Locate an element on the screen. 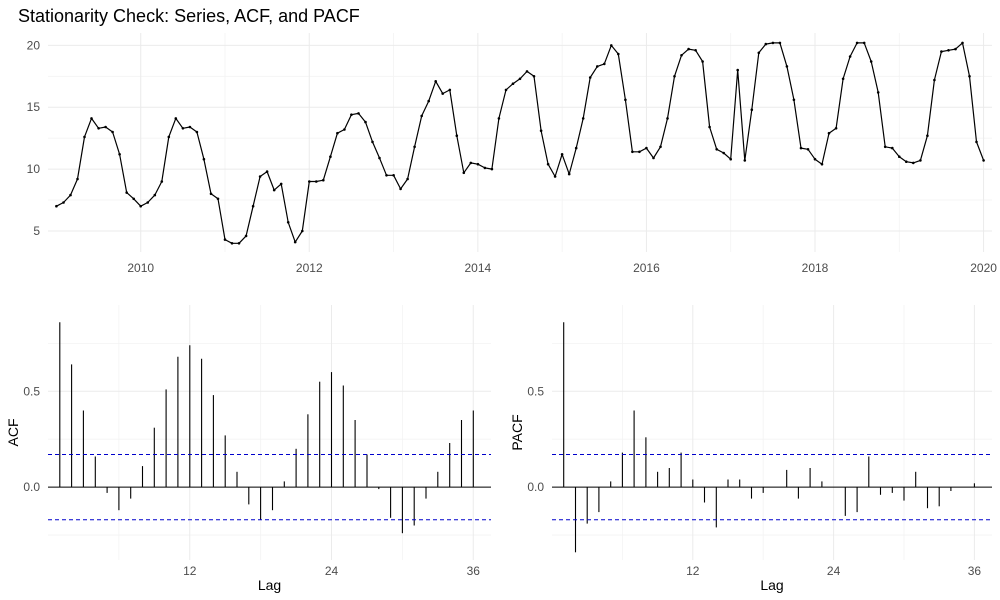  series-y-tick-label: 5 is located at coordinates (36, 231).